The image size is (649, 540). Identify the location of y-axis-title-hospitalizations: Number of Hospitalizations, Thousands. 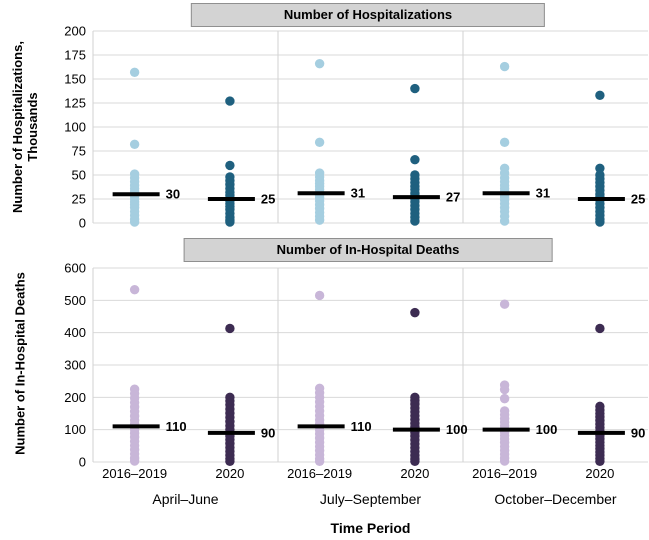
(25, 127).